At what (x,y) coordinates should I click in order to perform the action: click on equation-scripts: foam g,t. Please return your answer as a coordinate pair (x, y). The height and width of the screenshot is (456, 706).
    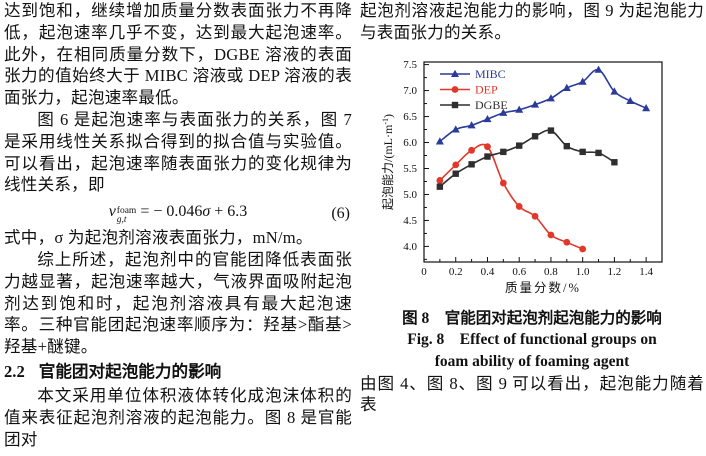
    Looking at the image, I should click on (126, 216).